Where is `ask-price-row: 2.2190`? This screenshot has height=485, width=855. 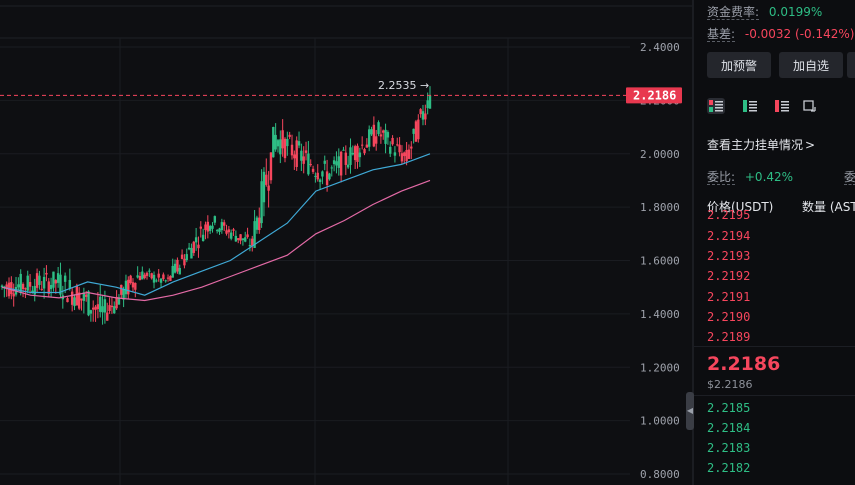 ask-price-row: 2.2190 is located at coordinates (729, 317).